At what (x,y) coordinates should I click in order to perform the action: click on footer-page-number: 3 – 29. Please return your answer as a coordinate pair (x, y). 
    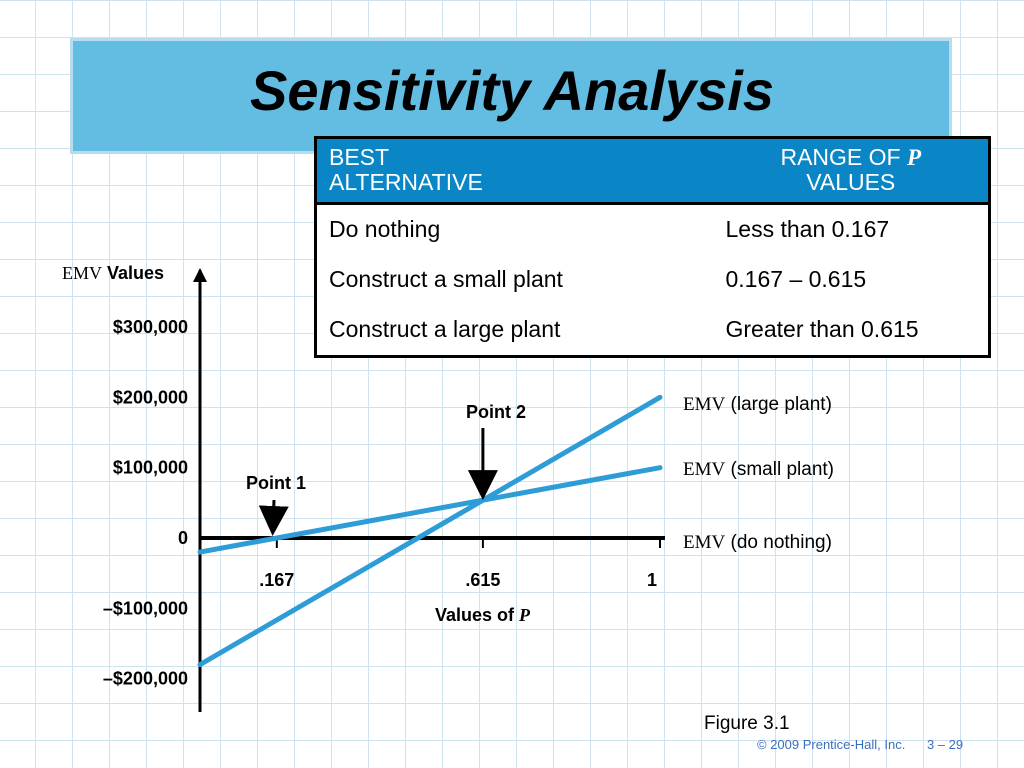
    Looking at the image, I should click on (945, 744).